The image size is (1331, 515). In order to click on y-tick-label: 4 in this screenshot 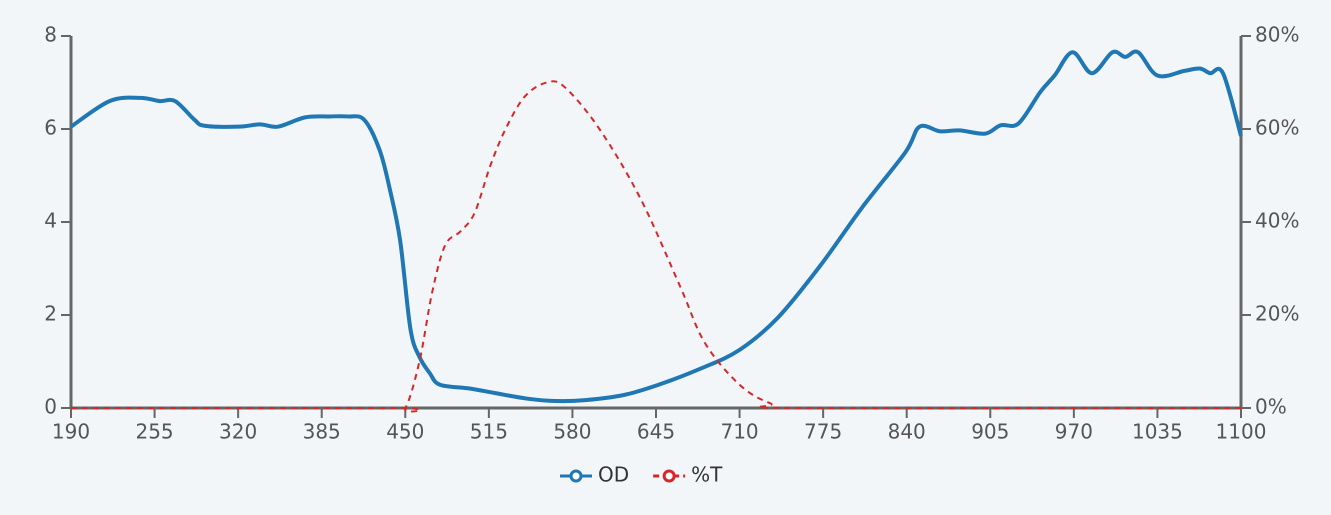, I will do `click(50, 221)`.